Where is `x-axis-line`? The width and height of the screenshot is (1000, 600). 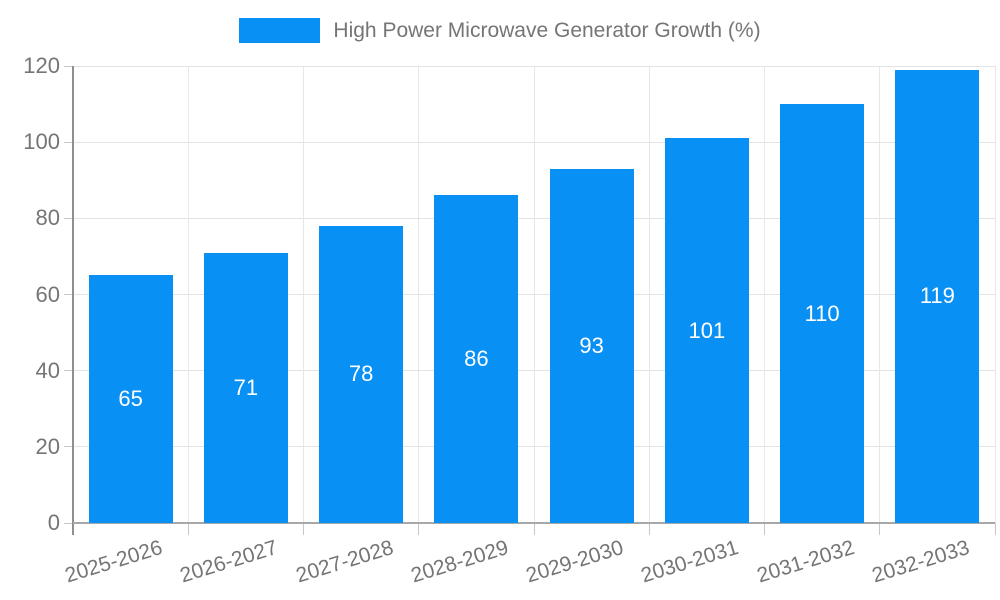 x-axis-line is located at coordinates (534, 523).